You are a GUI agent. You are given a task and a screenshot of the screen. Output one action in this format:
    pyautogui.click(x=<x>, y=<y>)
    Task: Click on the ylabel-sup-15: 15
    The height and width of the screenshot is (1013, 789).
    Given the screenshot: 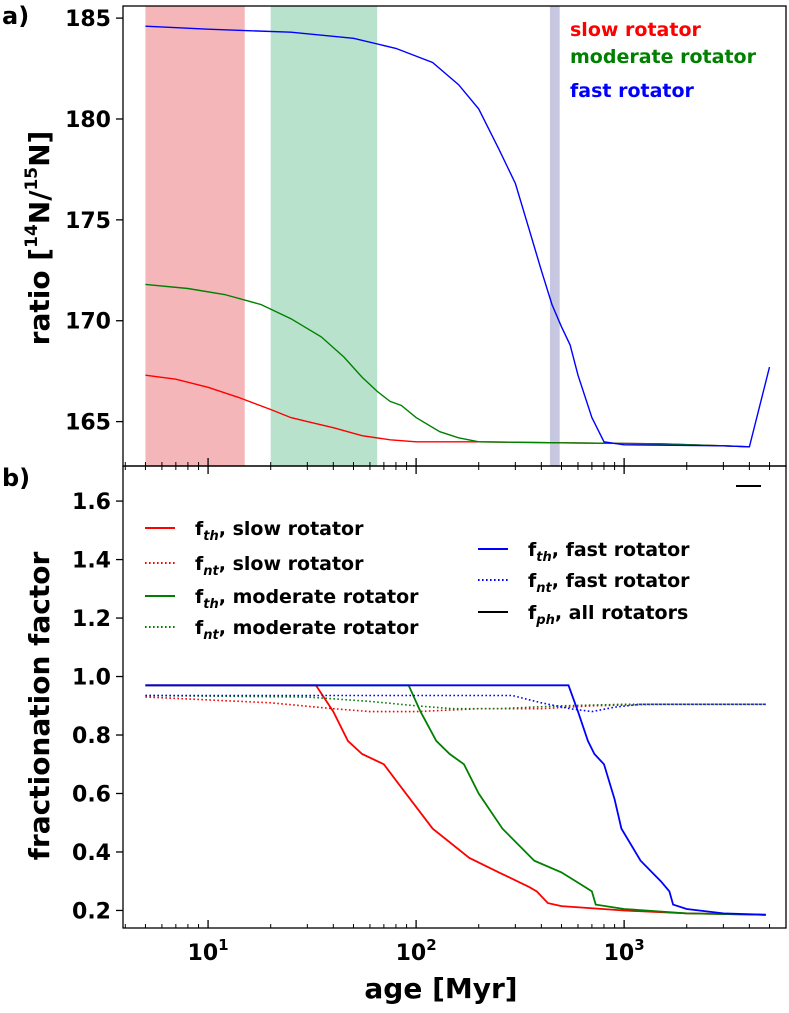 What is the action you would take?
    pyautogui.click(x=32, y=179)
    